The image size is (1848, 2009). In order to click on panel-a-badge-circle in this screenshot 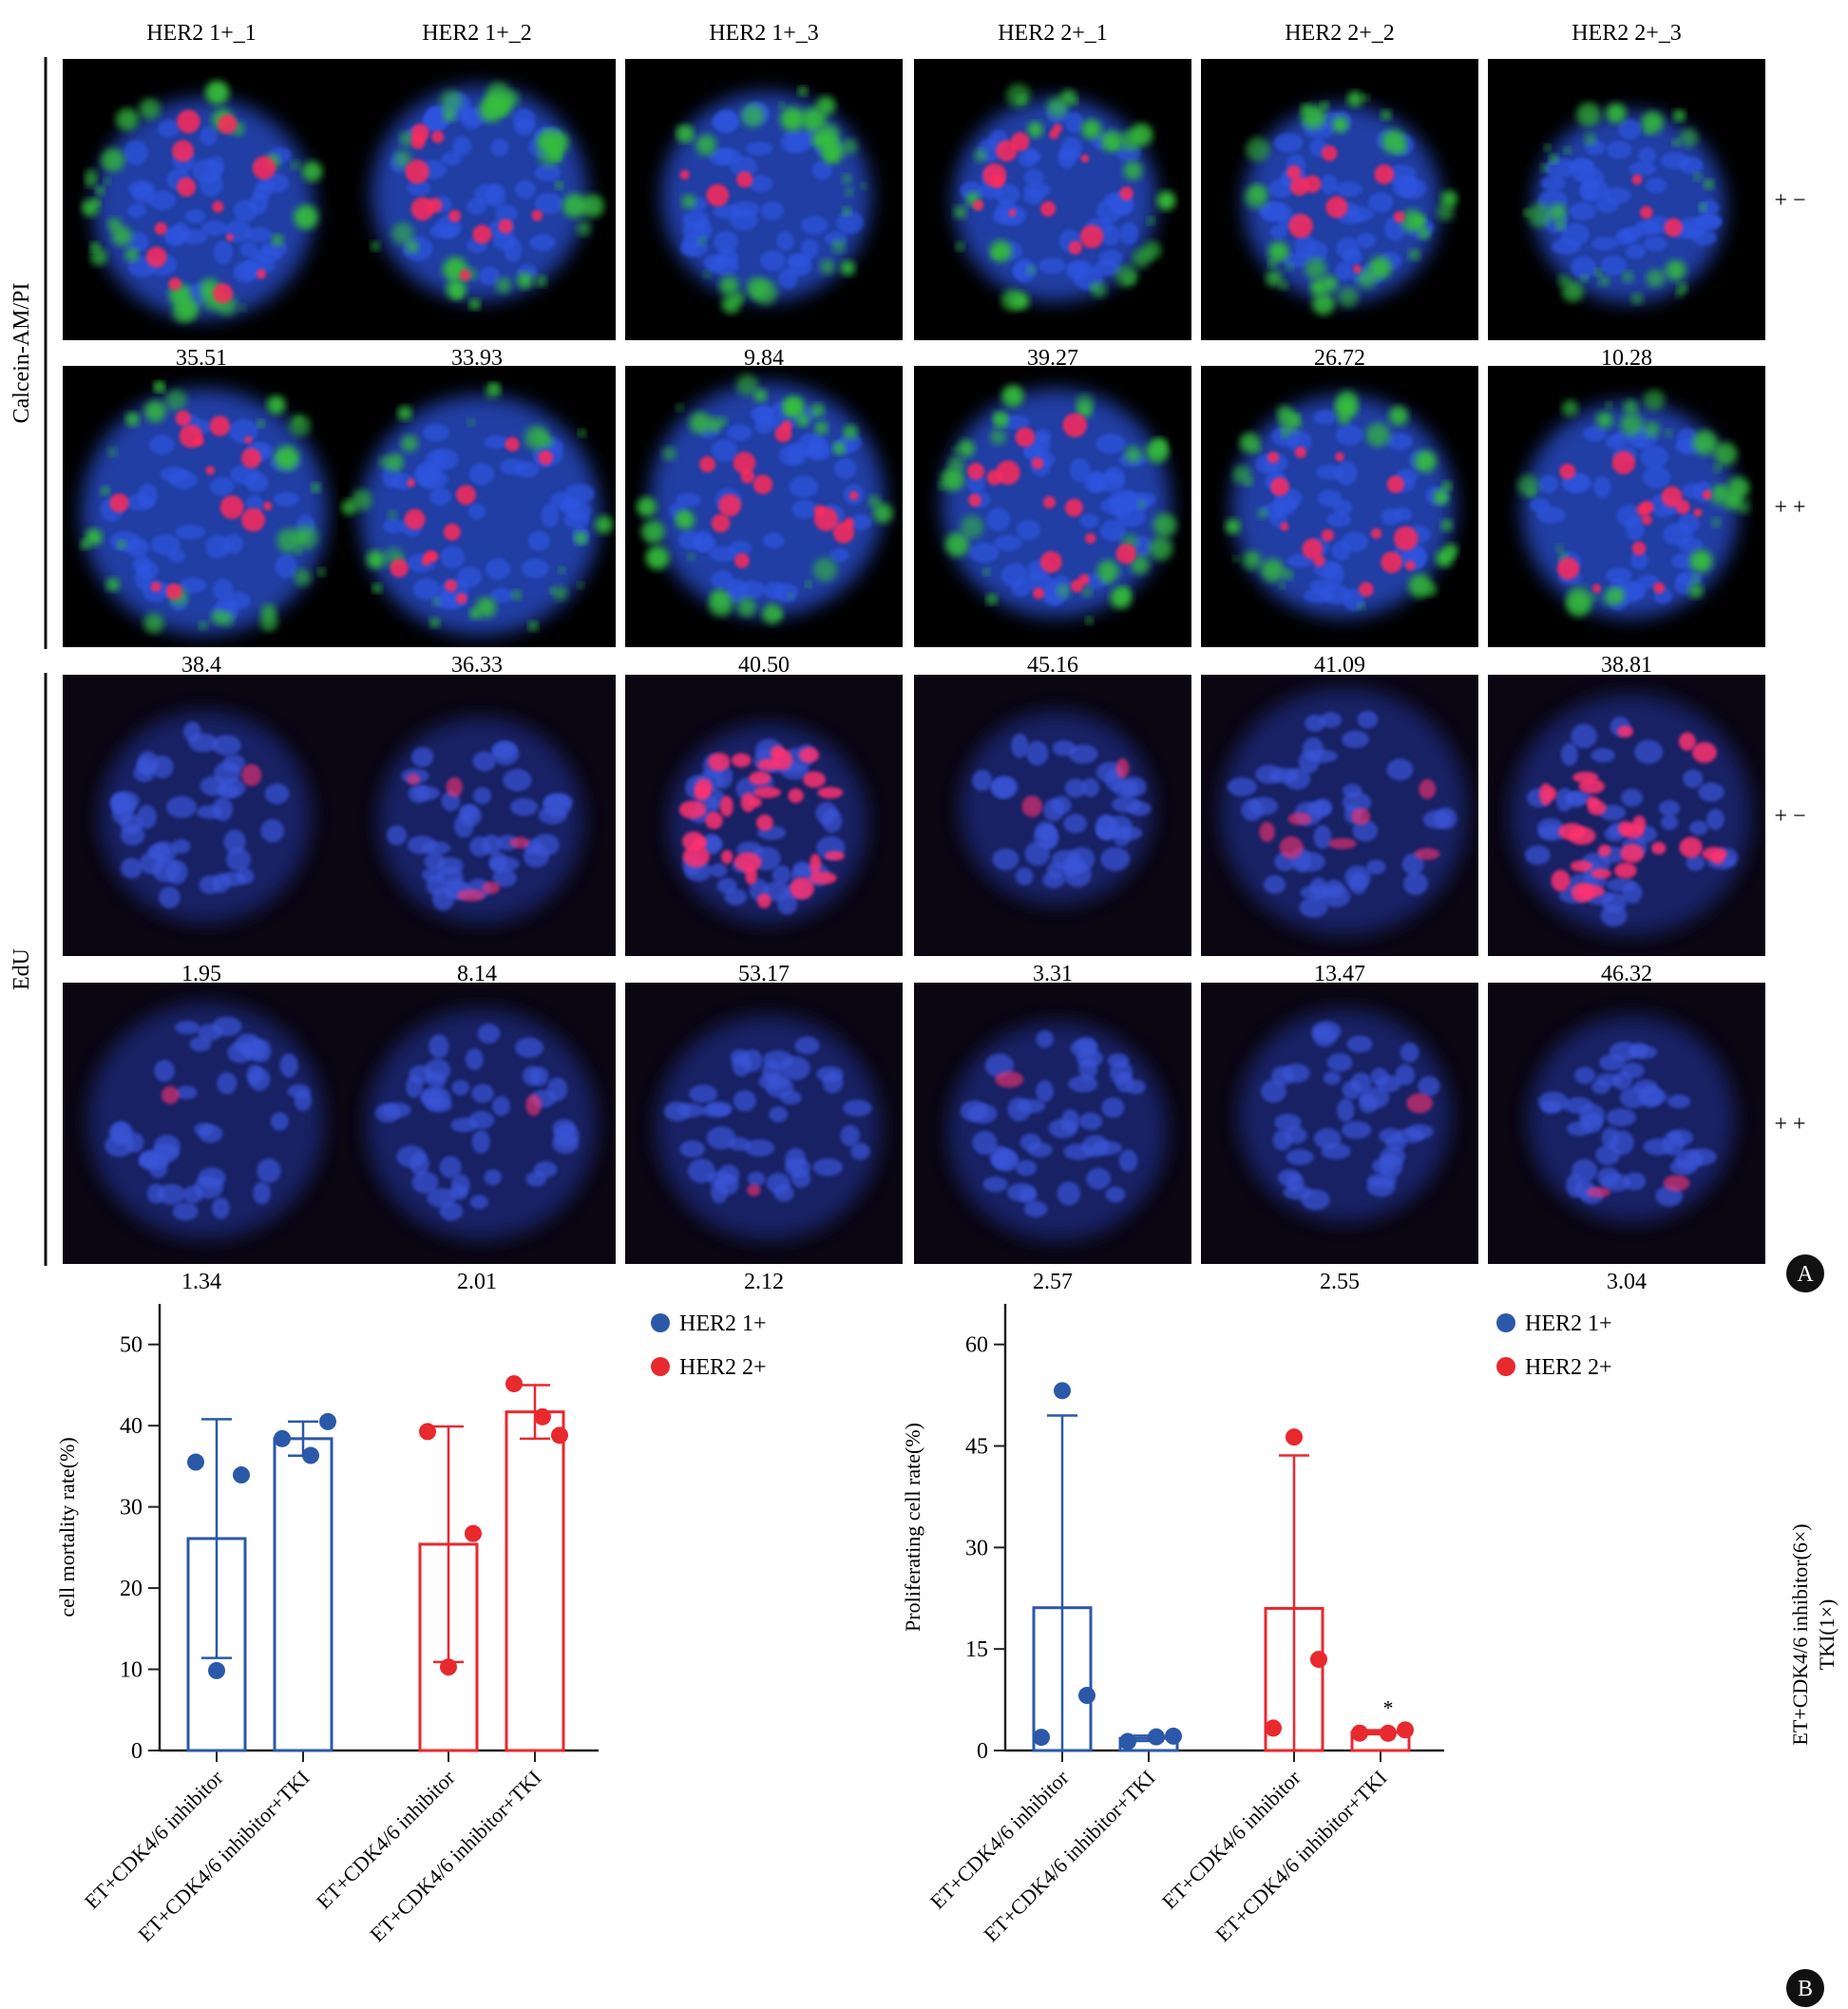, I will do `click(1805, 1273)`.